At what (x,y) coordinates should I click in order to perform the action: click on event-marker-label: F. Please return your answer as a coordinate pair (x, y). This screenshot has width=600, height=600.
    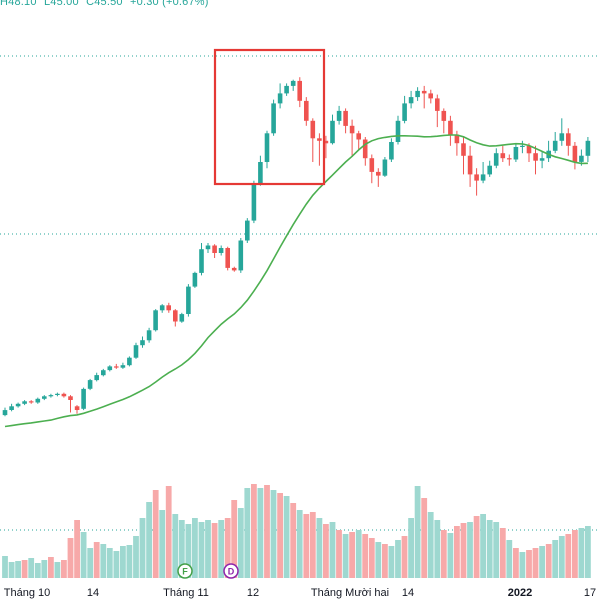
    Looking at the image, I should click on (185, 572).